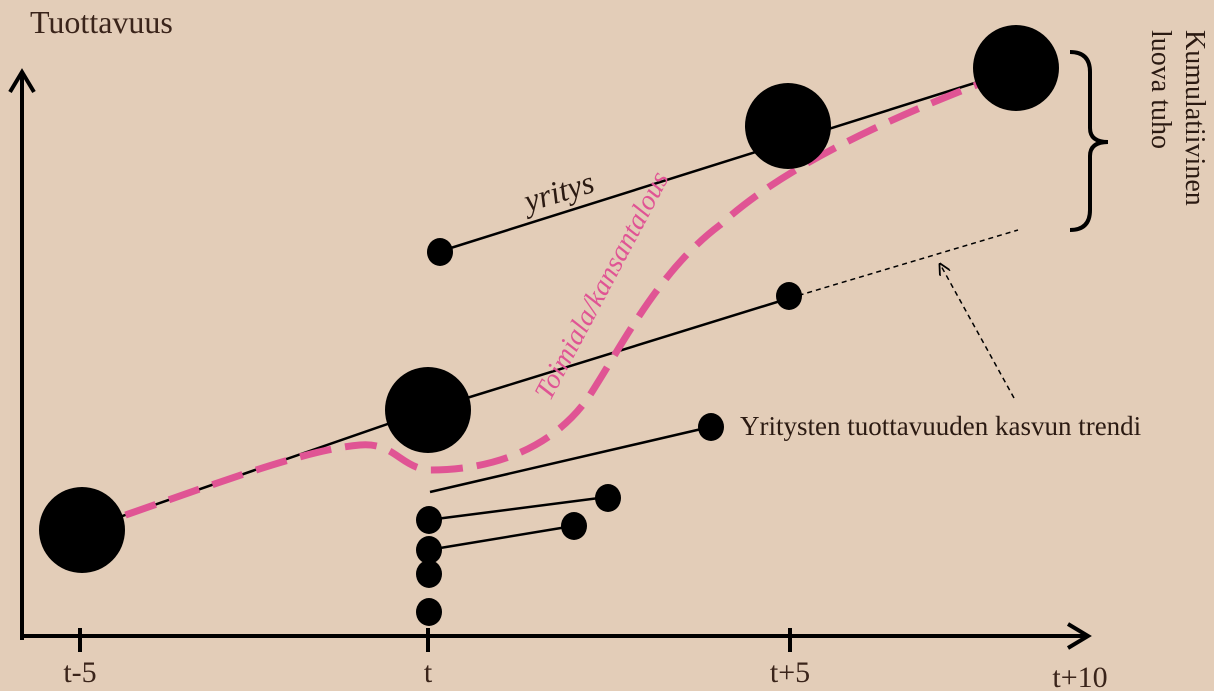  Describe the element at coordinates (977, 331) in the screenshot. I see `trend-annotation-arrow` at that location.